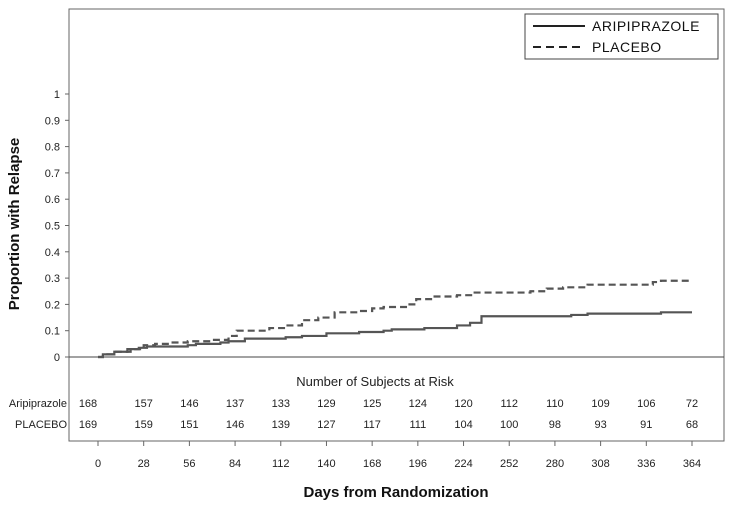 The width and height of the screenshot is (731, 505). Describe the element at coordinates (98, 464) in the screenshot. I see `x-tick-label: 0` at that location.